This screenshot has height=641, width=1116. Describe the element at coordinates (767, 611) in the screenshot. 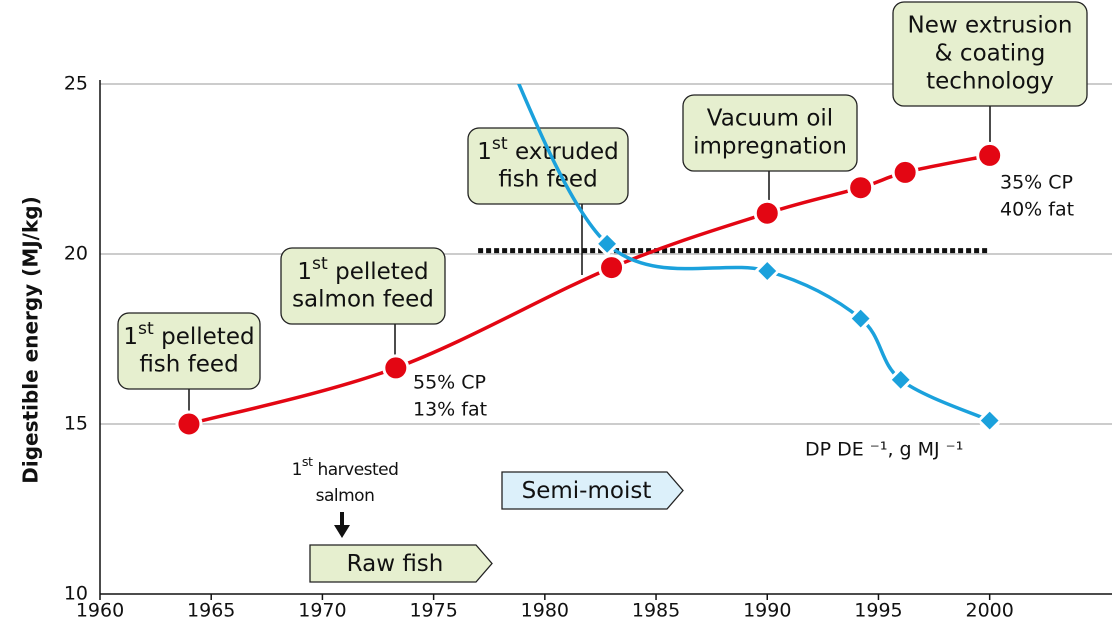

I see `x-tick-label: 1990` at that location.